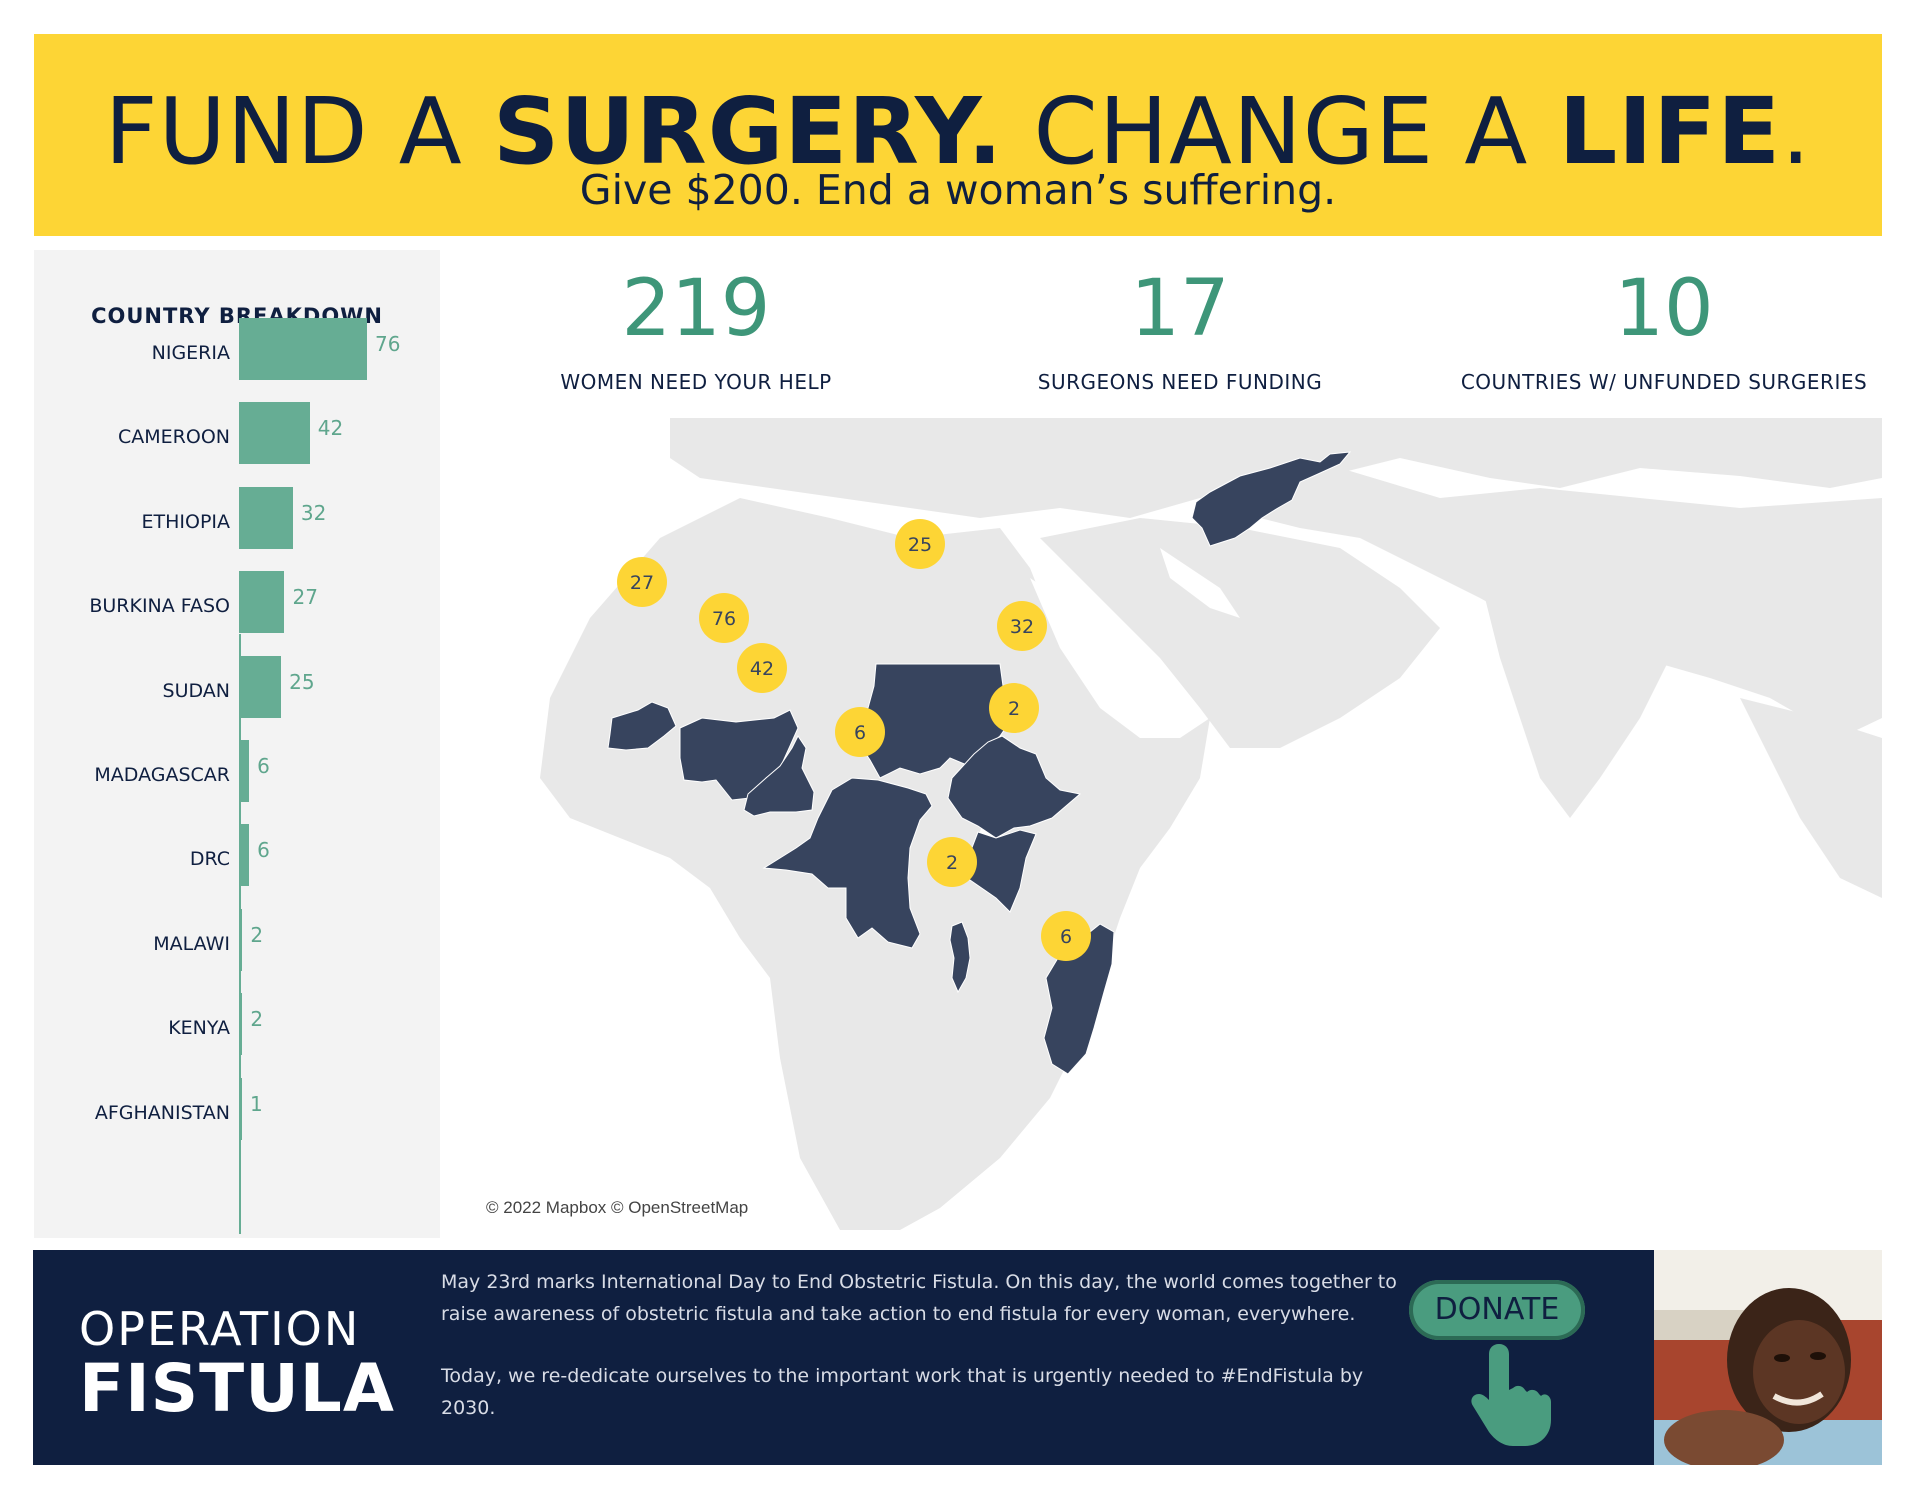 The width and height of the screenshot is (1915, 1486). Describe the element at coordinates (199, 1028) in the screenshot. I see `bar-label: KENYA` at that location.